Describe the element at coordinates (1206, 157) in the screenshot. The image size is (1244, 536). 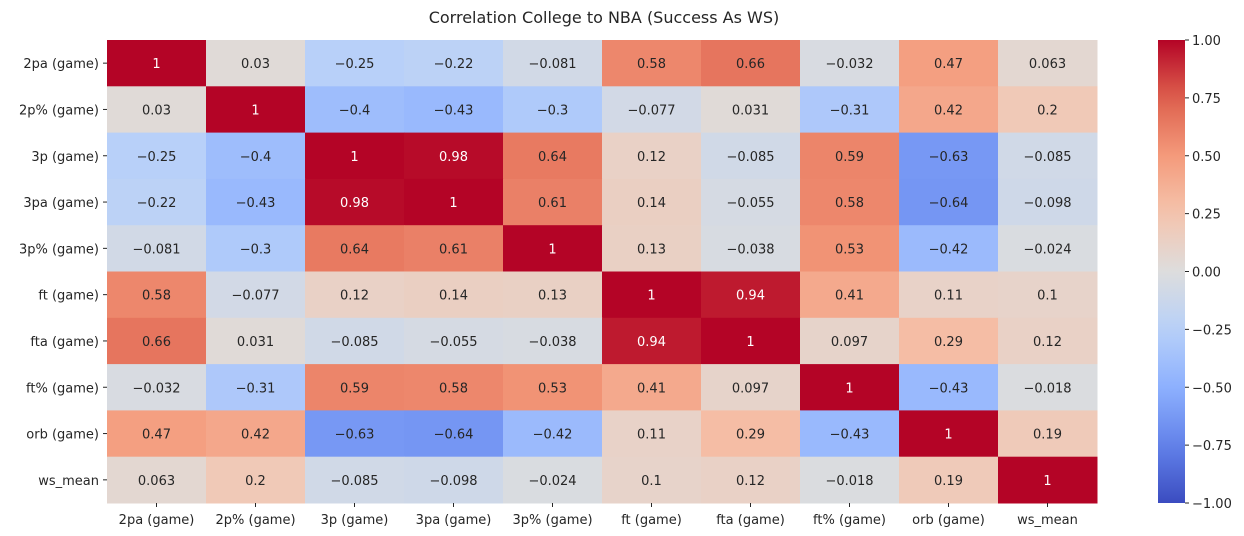
I see `colorbar-tick-label: 0.50` at that location.